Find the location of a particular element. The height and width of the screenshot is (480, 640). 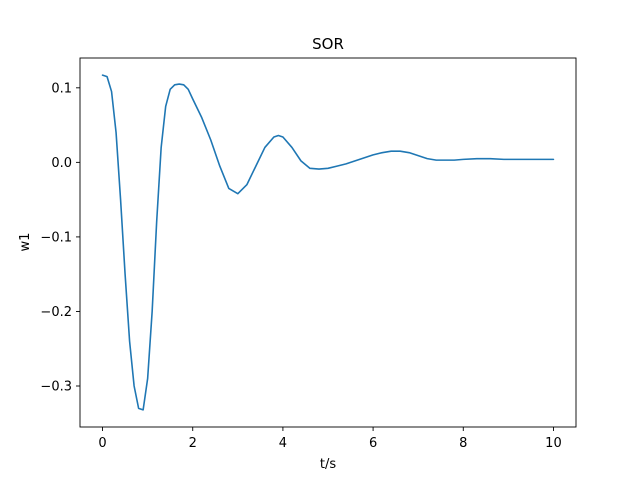

chart-title: SOR is located at coordinates (328, 44).